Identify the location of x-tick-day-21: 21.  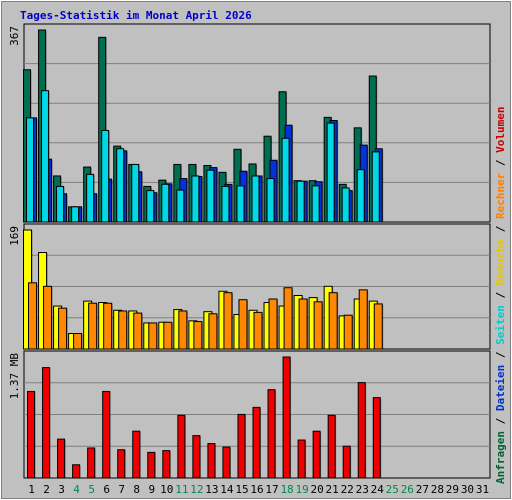
(332, 489).